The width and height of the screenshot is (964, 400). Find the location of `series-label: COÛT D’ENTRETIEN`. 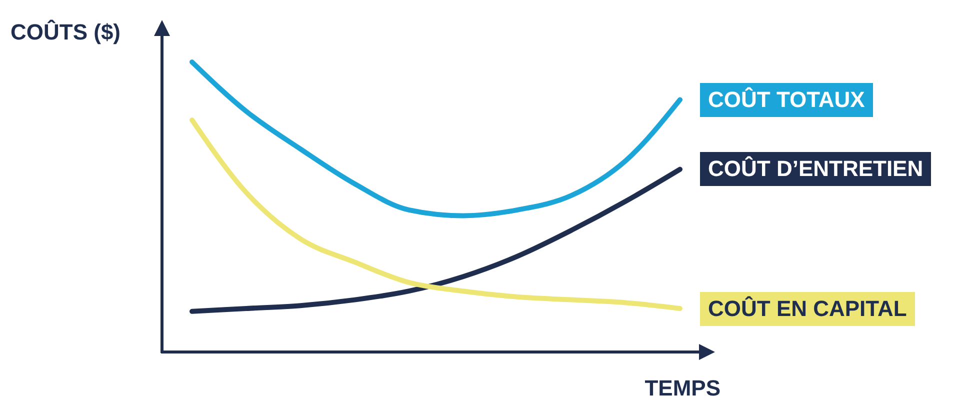

series-label: COÛT D’ENTRETIEN is located at coordinates (816, 169).